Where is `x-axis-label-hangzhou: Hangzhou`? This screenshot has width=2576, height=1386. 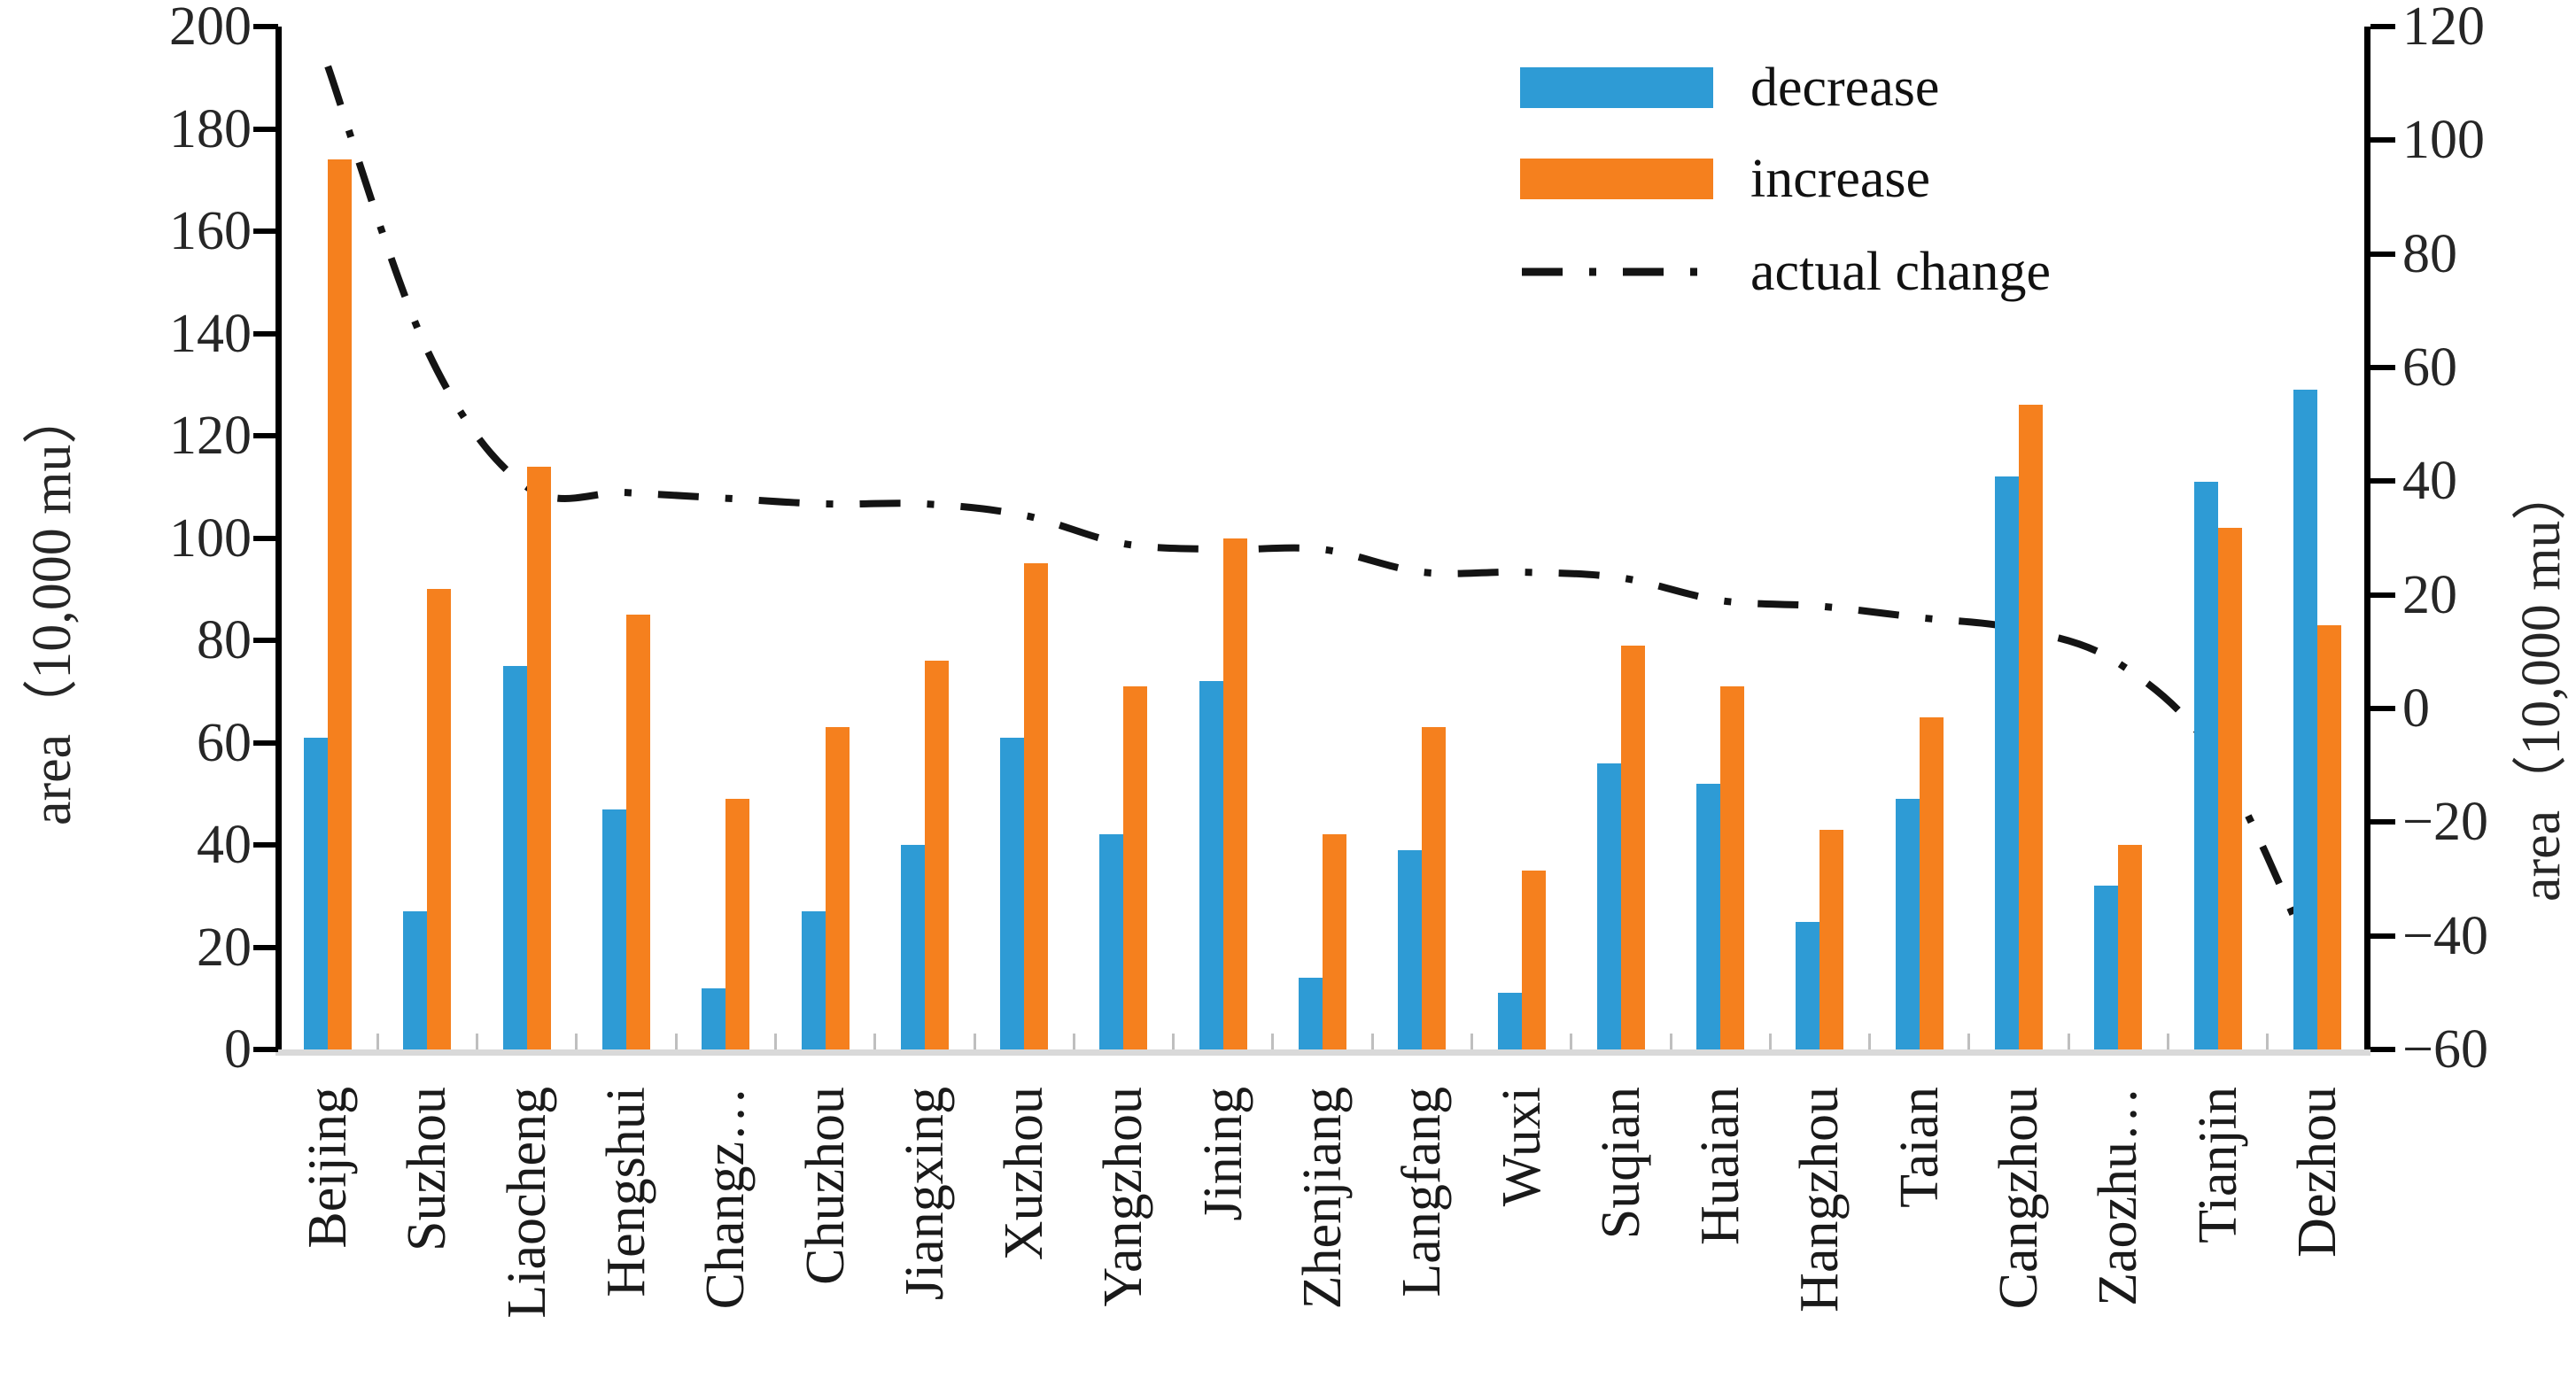 x-axis-label-hangzhou: Hangzhou is located at coordinates (1820, 1199).